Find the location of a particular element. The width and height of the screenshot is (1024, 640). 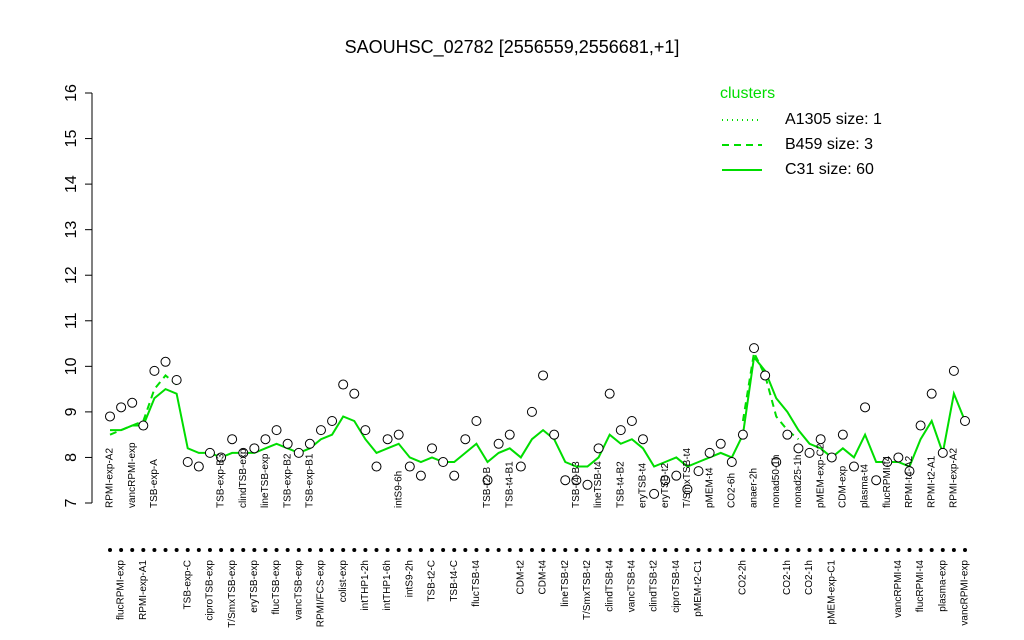

x-tick-label: TSB-exp-B1 is located at coordinates (310, 480).